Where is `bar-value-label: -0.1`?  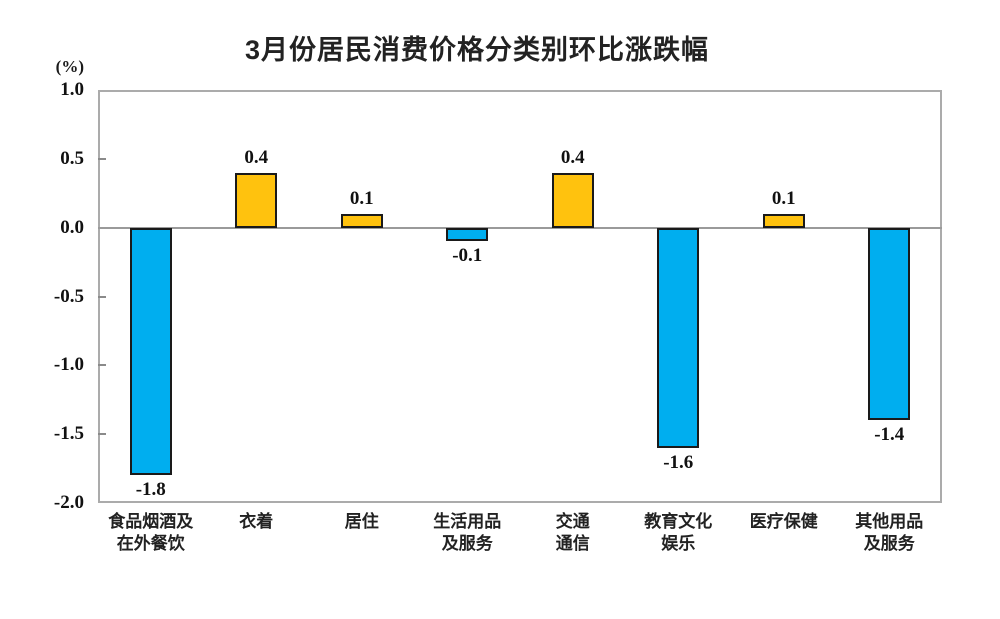
bar-value-label: -0.1 is located at coordinates (467, 256).